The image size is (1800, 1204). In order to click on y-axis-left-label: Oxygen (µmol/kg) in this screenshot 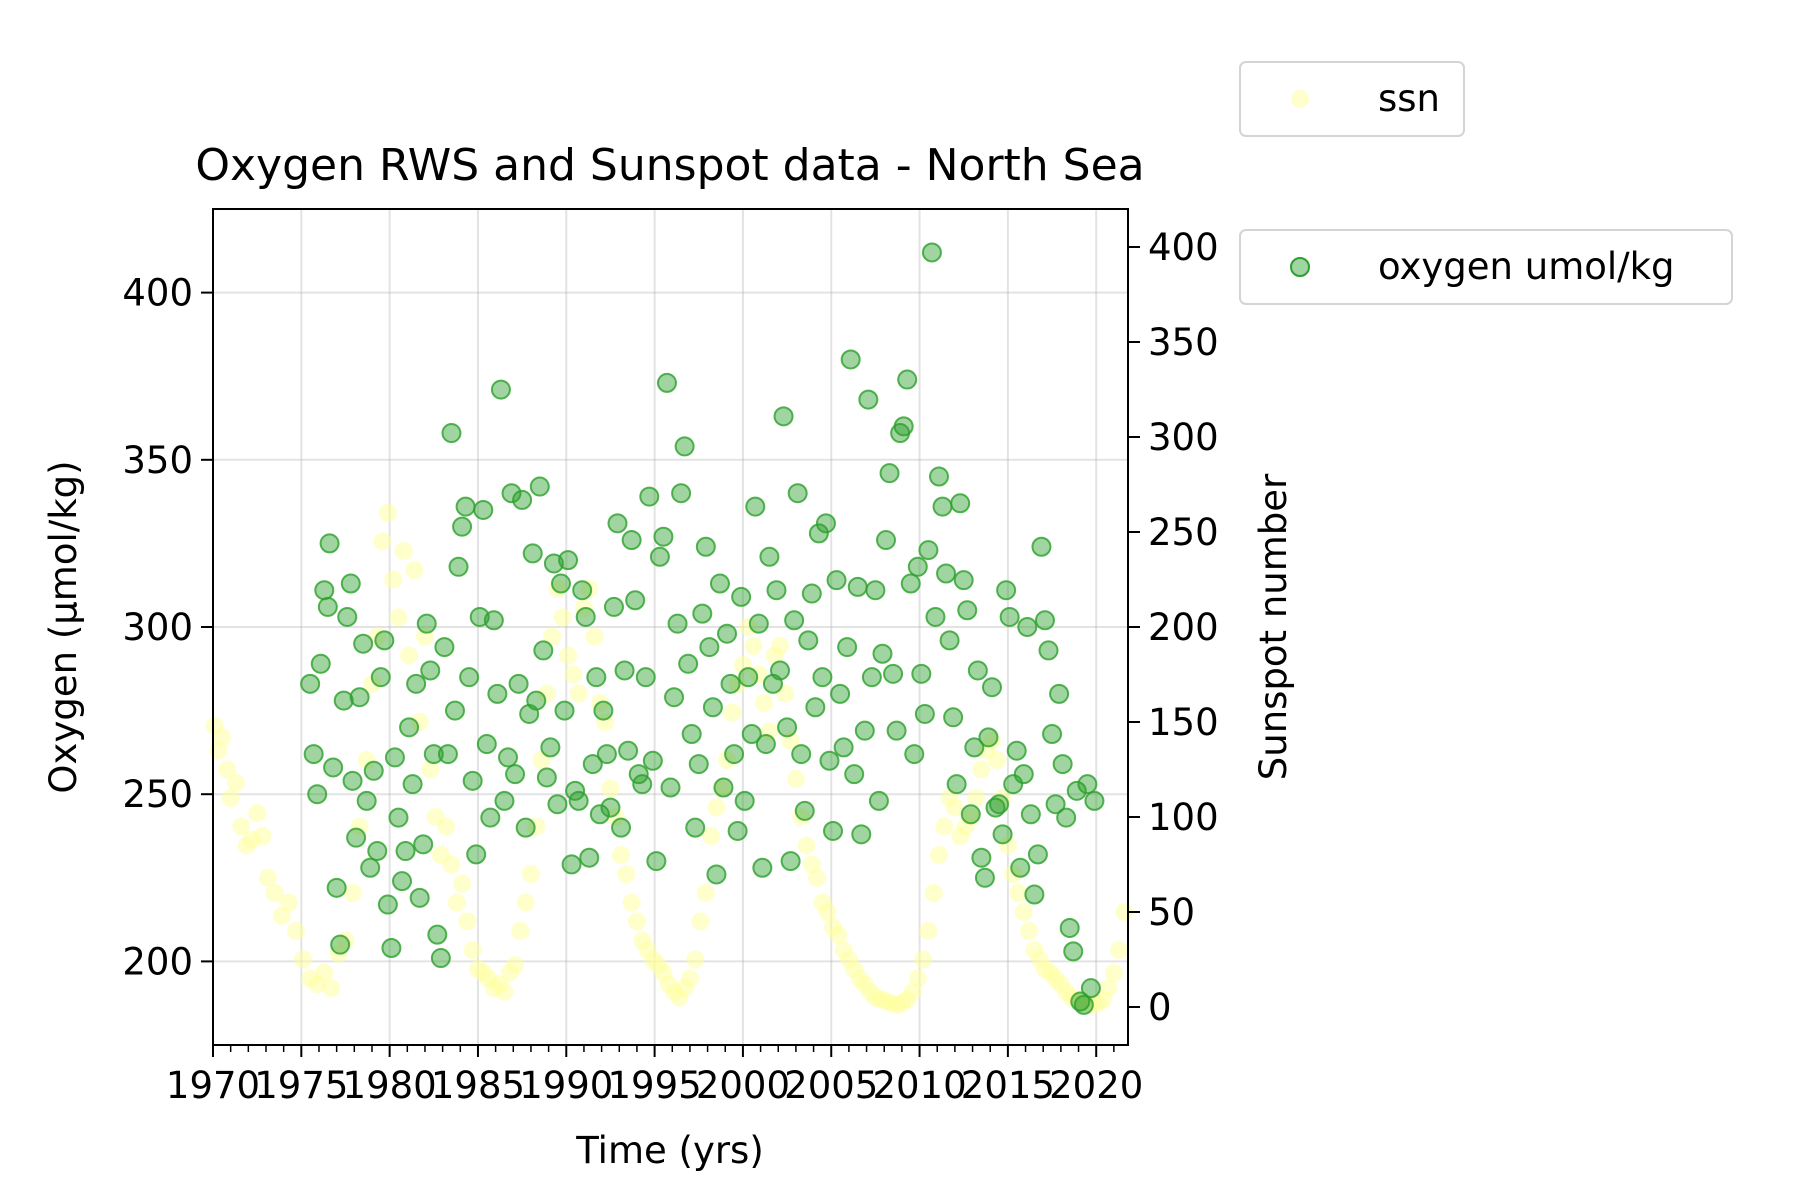, I will do `click(63, 626)`.